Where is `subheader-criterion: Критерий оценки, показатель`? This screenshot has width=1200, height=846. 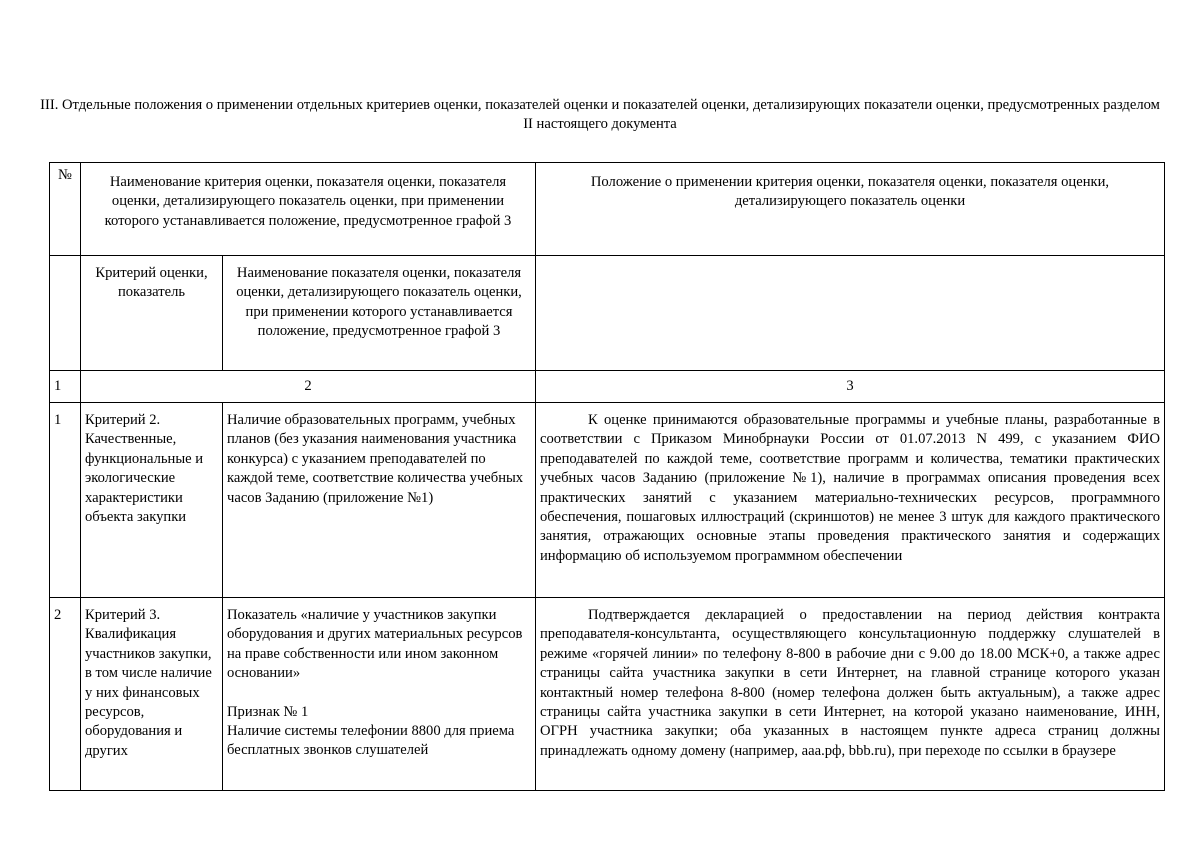
subheader-criterion: Критерий оценки, показатель is located at coordinates (151, 313).